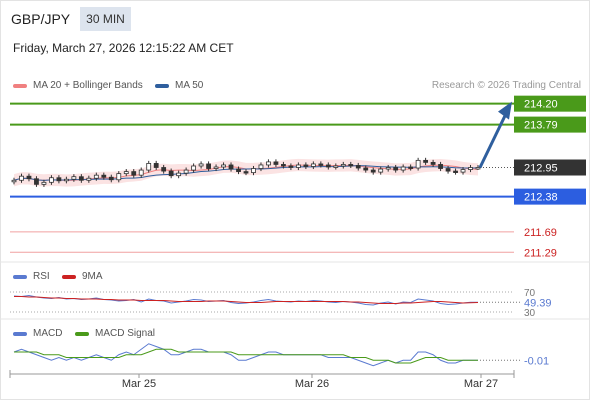 The width and height of the screenshot is (590, 400). What do you see at coordinates (312, 384) in the screenshot?
I see `x-tick-label: Mar 26` at bounding box center [312, 384].